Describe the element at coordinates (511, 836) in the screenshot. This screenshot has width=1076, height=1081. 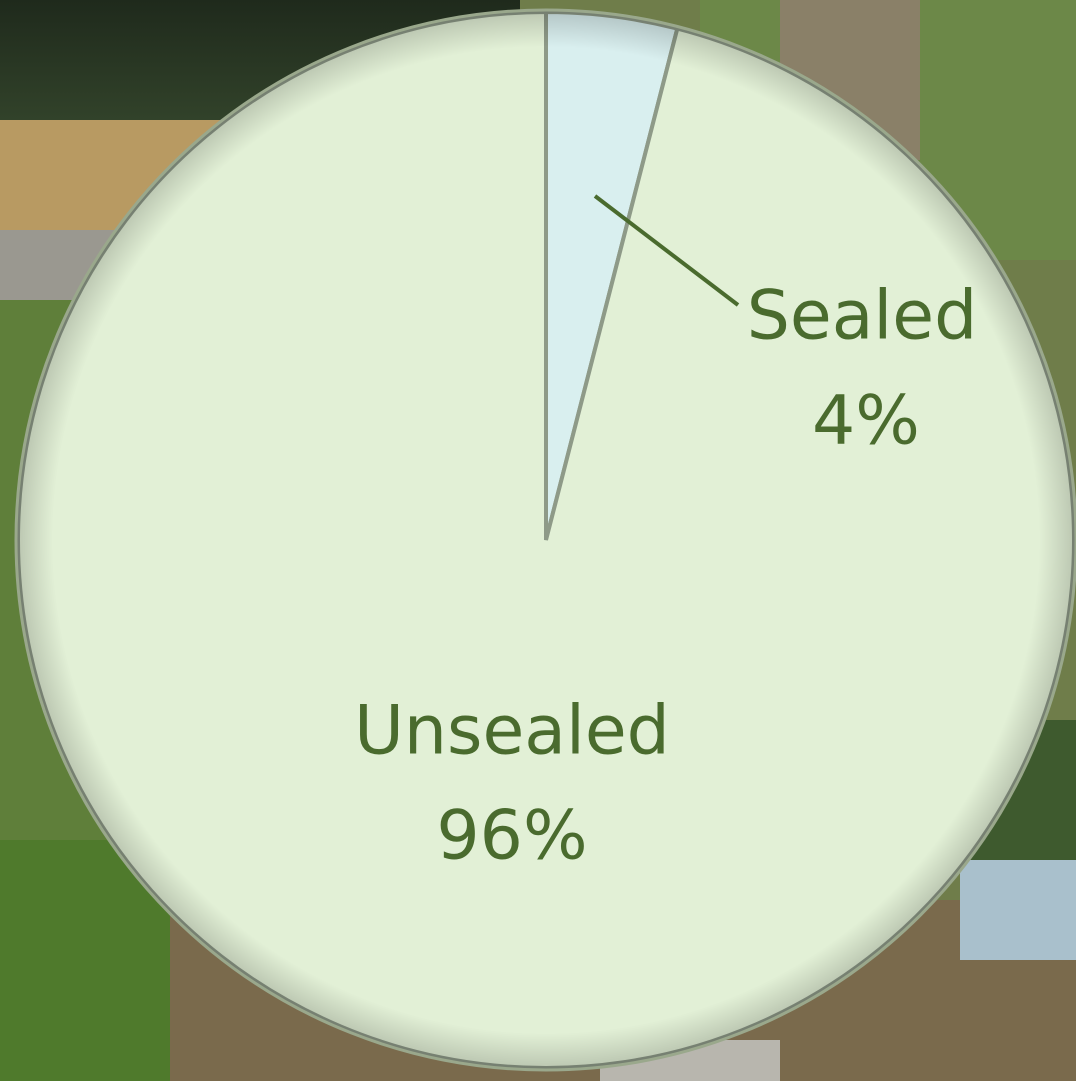
I see `value-label: 96%` at that location.